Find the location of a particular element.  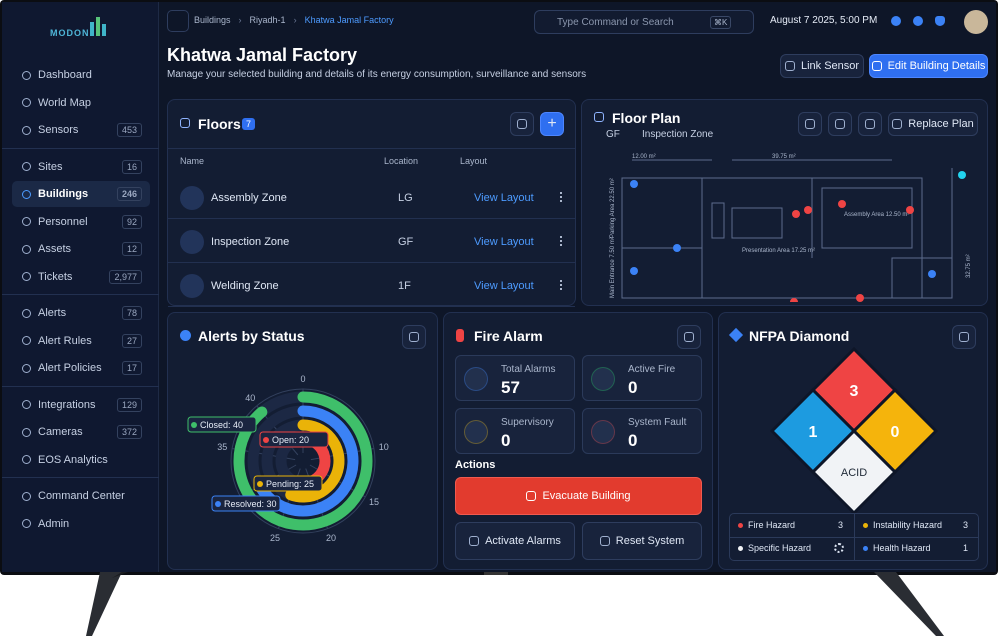

home-button is located at coordinates (178, 21).